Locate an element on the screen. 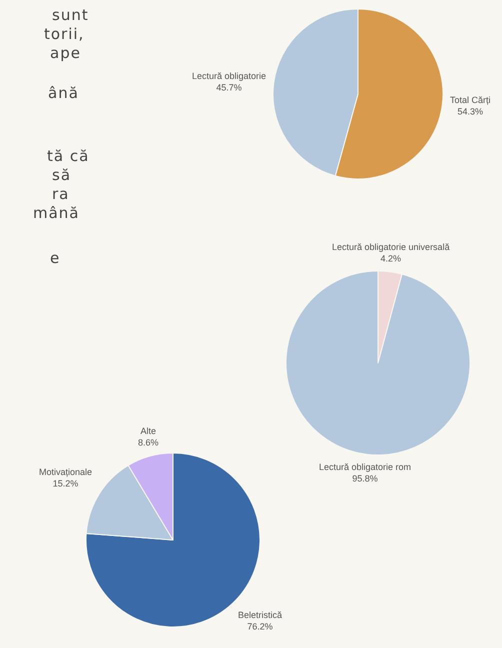  text: sunt is located at coordinates (70, 15).